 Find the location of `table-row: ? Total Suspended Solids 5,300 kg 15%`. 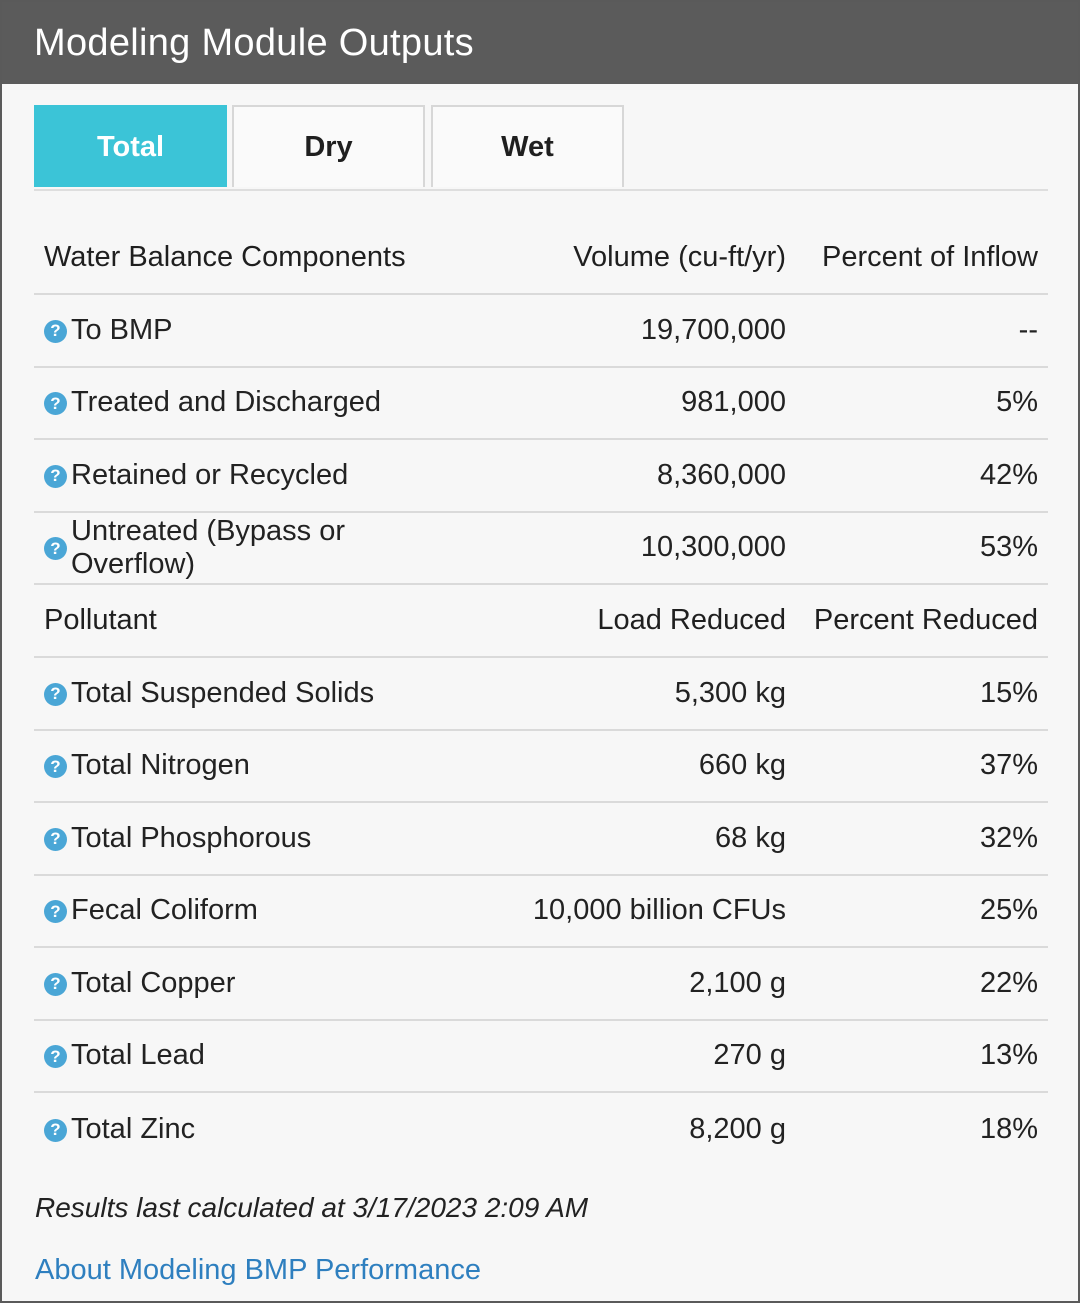

table-row: ? Total Suspended Solids 5,300 kg 15% is located at coordinates (541, 694).